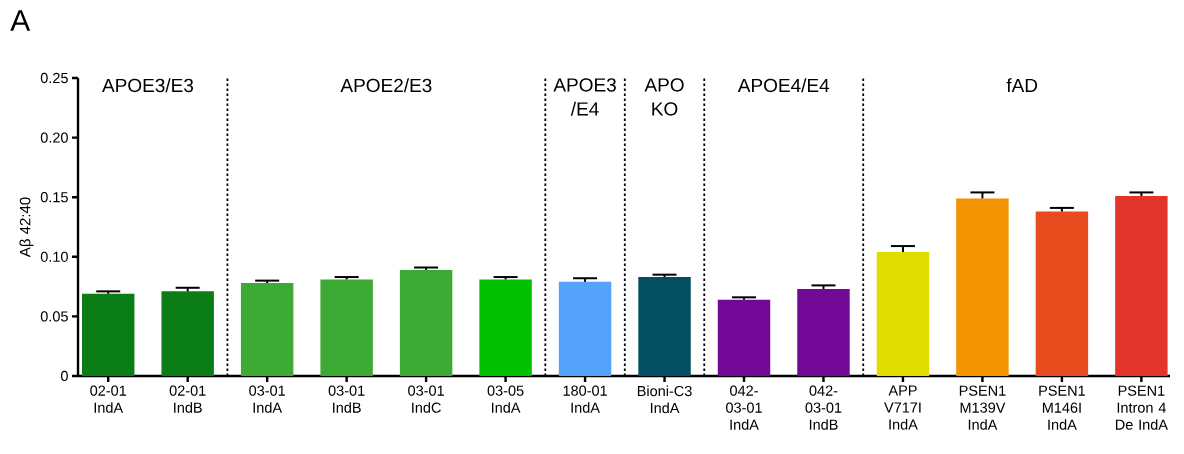  I want to click on y-tick-label: 0, so click(64, 376).